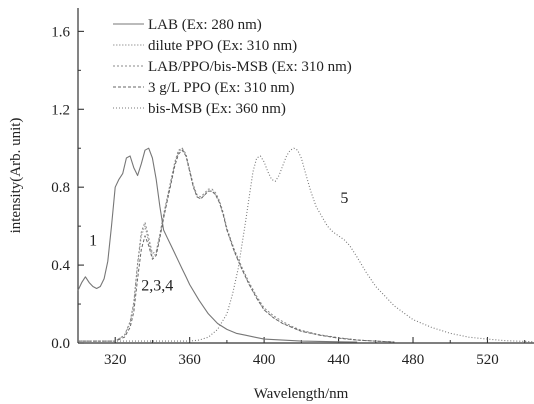 This screenshot has height=404, width=534. What do you see at coordinates (157, 285) in the screenshot?
I see `curve-annotation: 2,3,4` at bounding box center [157, 285].